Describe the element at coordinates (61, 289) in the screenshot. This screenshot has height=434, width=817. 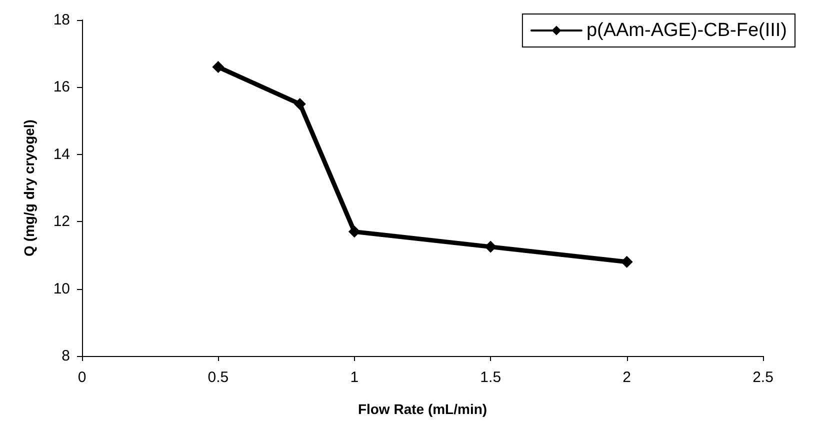
I see `y-tick-label: 10` at that location.